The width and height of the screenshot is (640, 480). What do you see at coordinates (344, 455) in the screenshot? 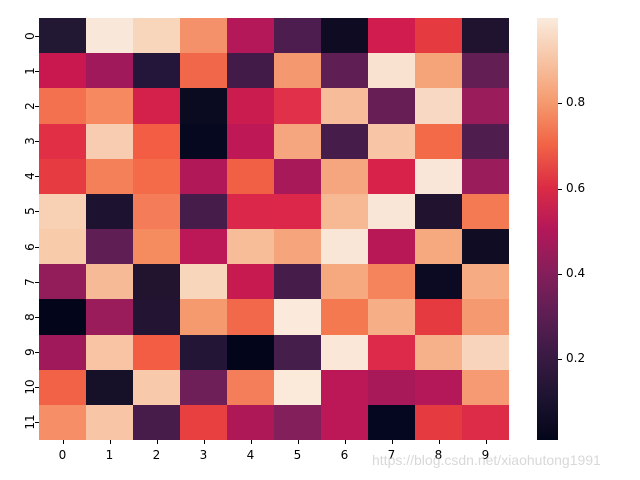
I see `x-tick-label: 6` at bounding box center [344, 455].